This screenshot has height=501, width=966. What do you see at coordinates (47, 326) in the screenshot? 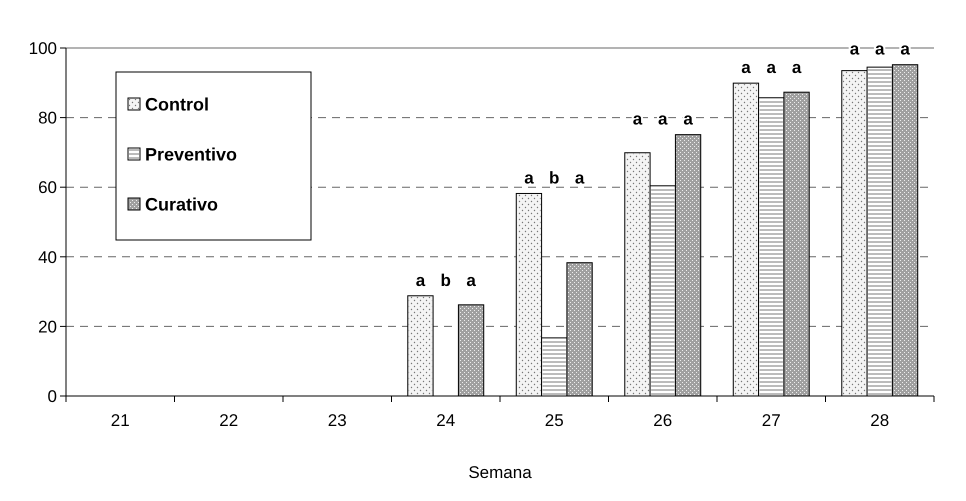
I see `y-tick-label: 20` at bounding box center [47, 326].